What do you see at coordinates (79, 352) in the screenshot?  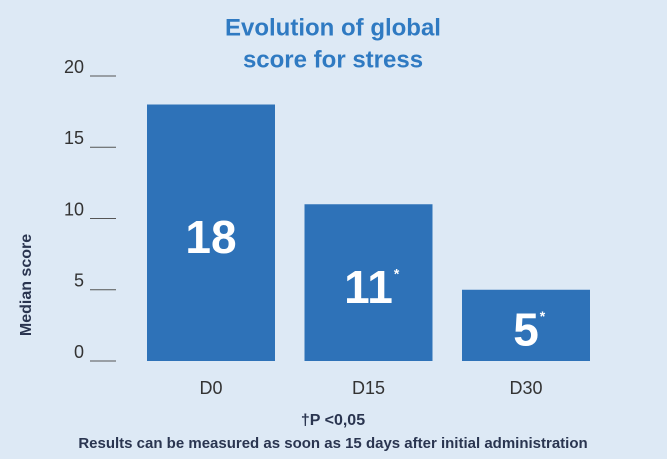 I see `y-tick-label: 0` at bounding box center [79, 352].